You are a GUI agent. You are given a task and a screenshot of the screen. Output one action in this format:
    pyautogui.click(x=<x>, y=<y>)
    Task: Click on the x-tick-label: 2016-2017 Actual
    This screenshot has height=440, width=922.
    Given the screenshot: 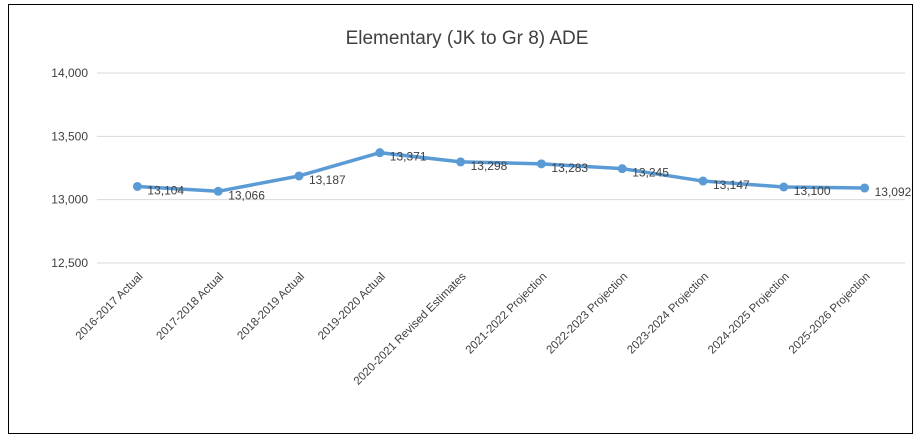 What is the action you would take?
    pyautogui.click(x=110, y=307)
    